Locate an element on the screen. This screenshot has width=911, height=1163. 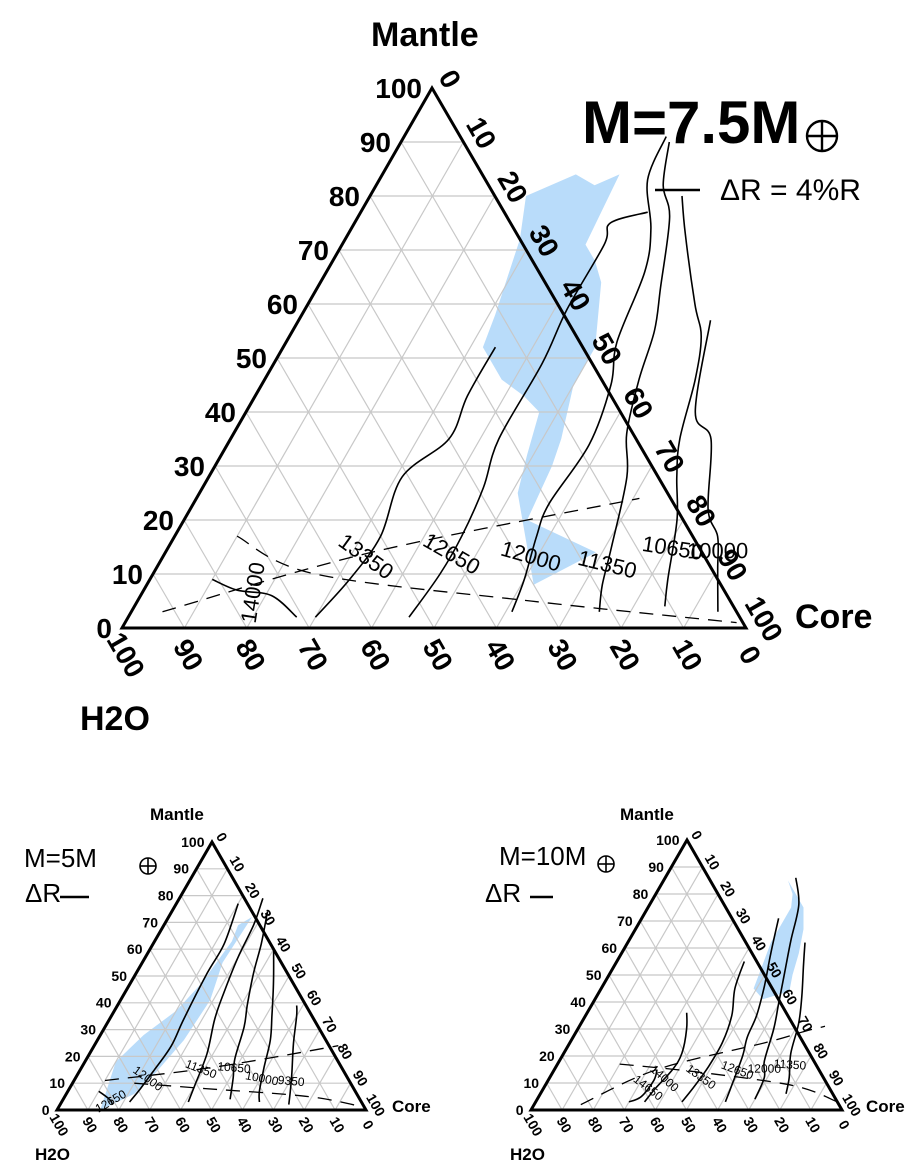
chart-title: M=10M is located at coordinates (542, 856).